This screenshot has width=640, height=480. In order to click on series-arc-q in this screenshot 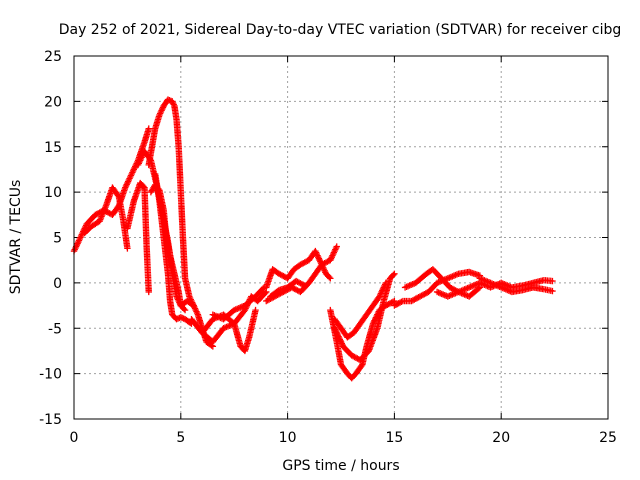, I will do `click(516, 285)`.